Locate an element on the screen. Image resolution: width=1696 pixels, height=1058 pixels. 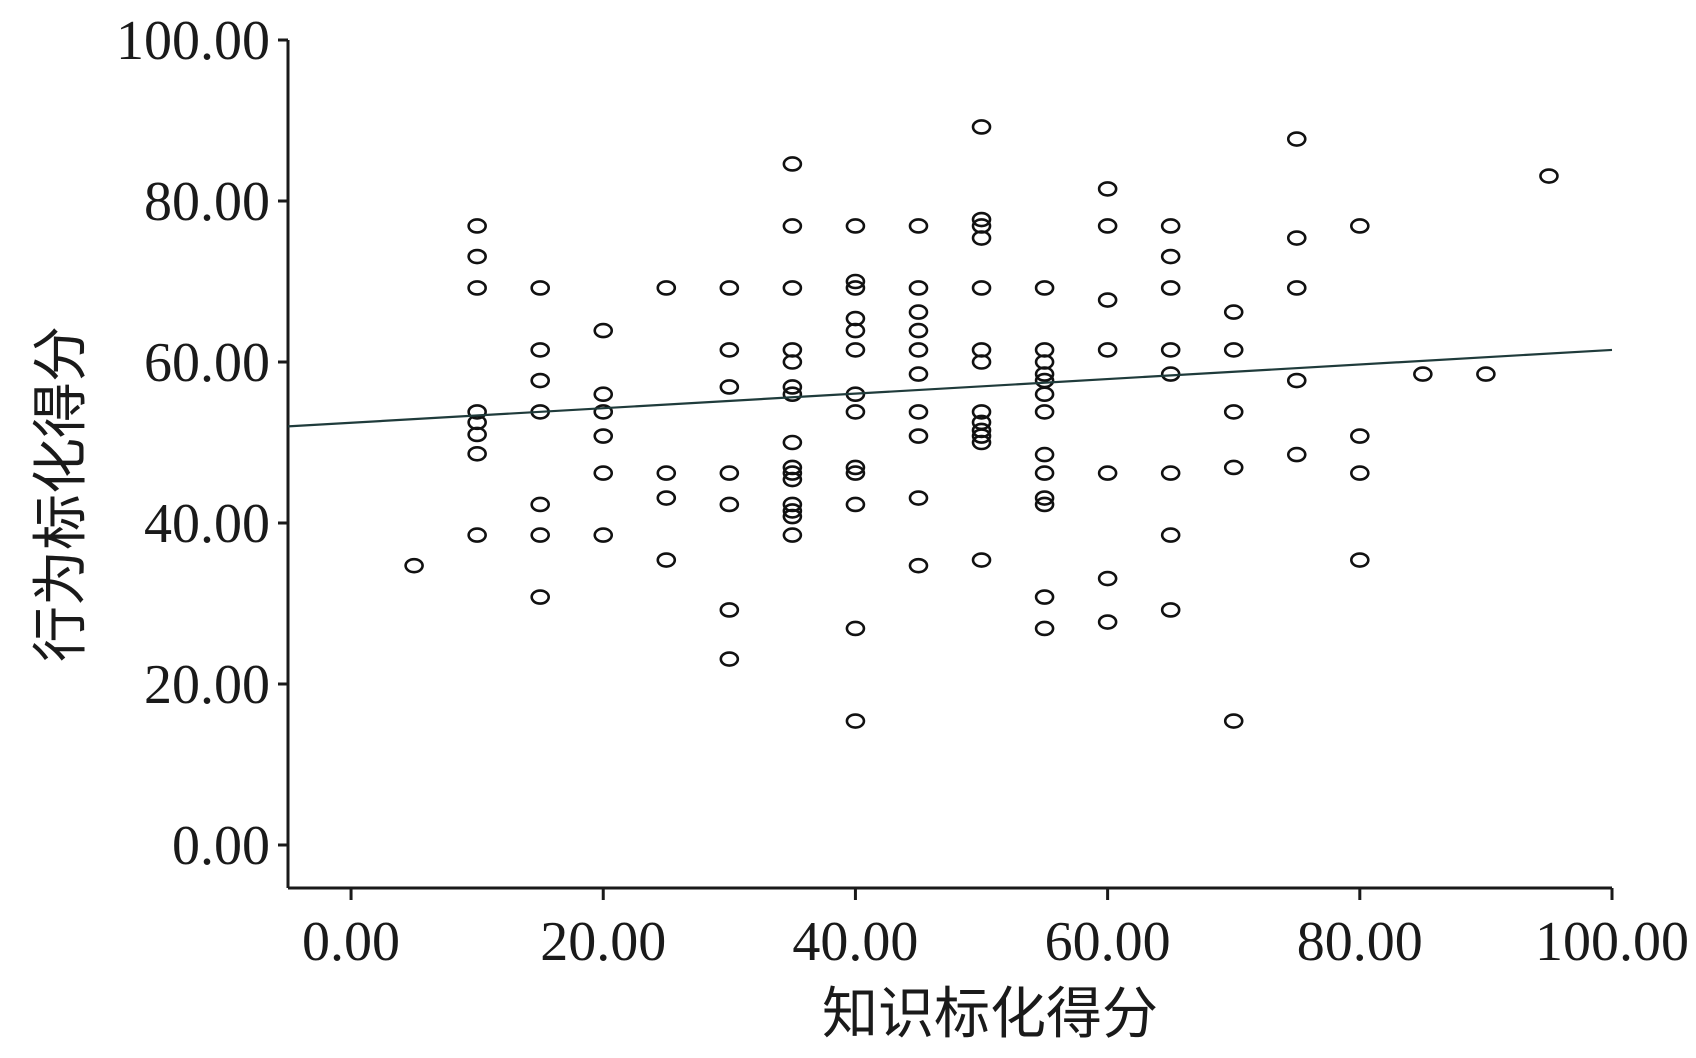
y-tick-label: 80.00 is located at coordinates (207, 202).